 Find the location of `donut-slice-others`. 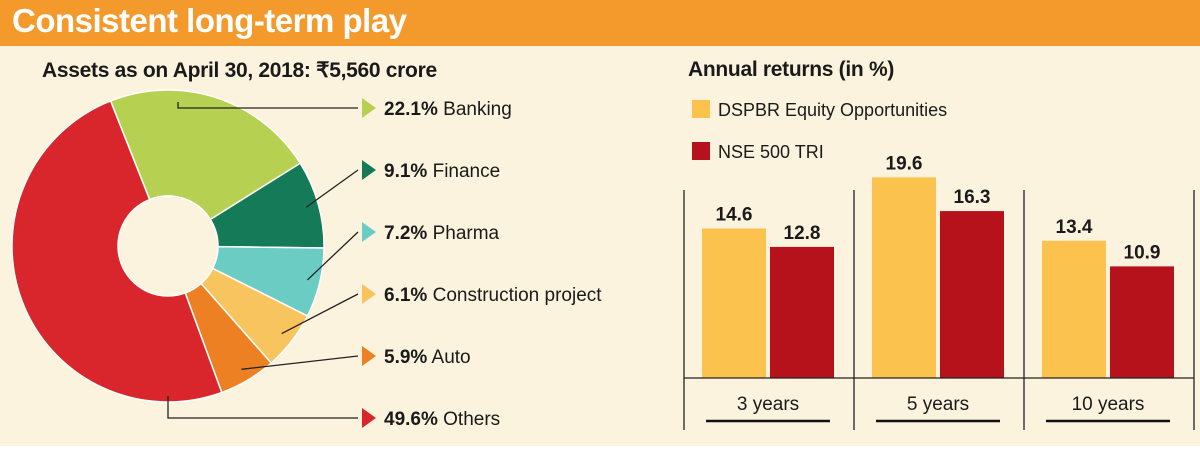

donut-slice-others is located at coordinates (117, 251).